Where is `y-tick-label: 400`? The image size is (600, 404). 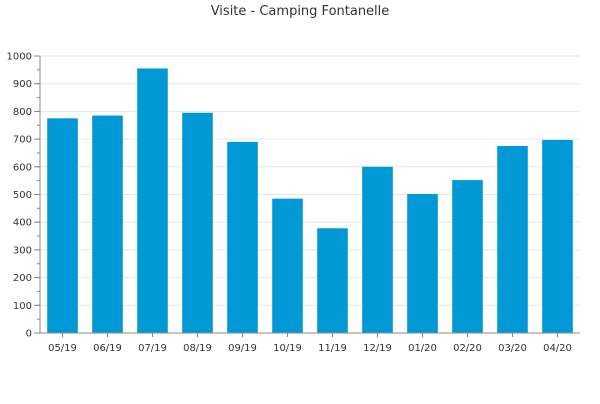
y-tick-label: 400 is located at coordinates (22, 223).